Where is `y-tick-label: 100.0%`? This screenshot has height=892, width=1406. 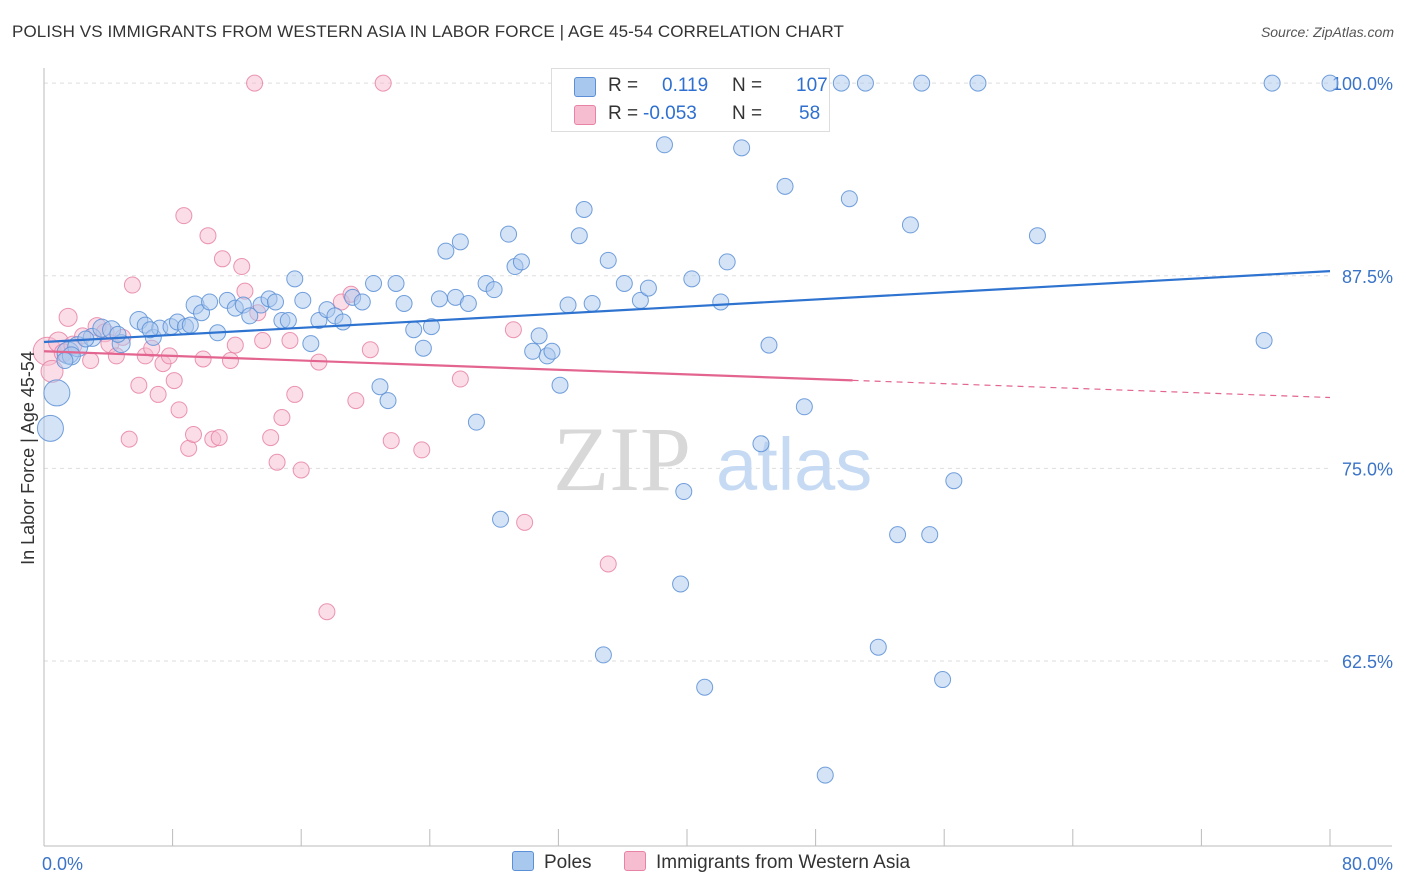
y-tick-label: 100.0% is located at coordinates (1362, 84).